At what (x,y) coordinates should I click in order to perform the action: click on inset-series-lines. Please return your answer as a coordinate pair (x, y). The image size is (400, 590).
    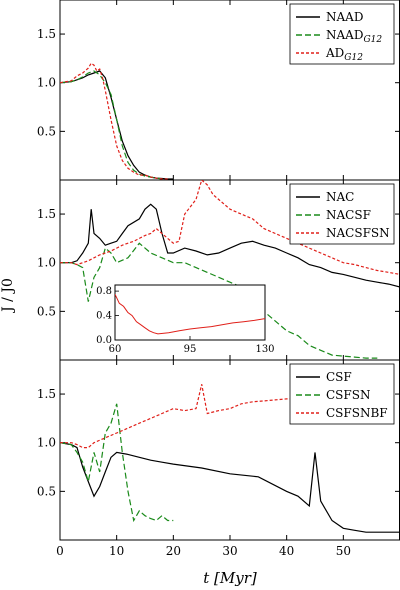
    Looking at the image, I should click on (190, 314).